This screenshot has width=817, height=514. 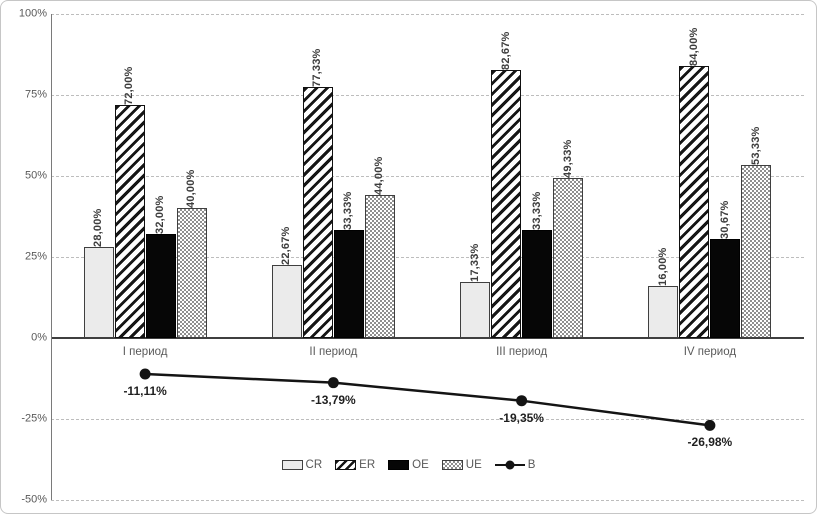 I want to click on y-axis-tick-label: 25%, so click(x=35, y=256).